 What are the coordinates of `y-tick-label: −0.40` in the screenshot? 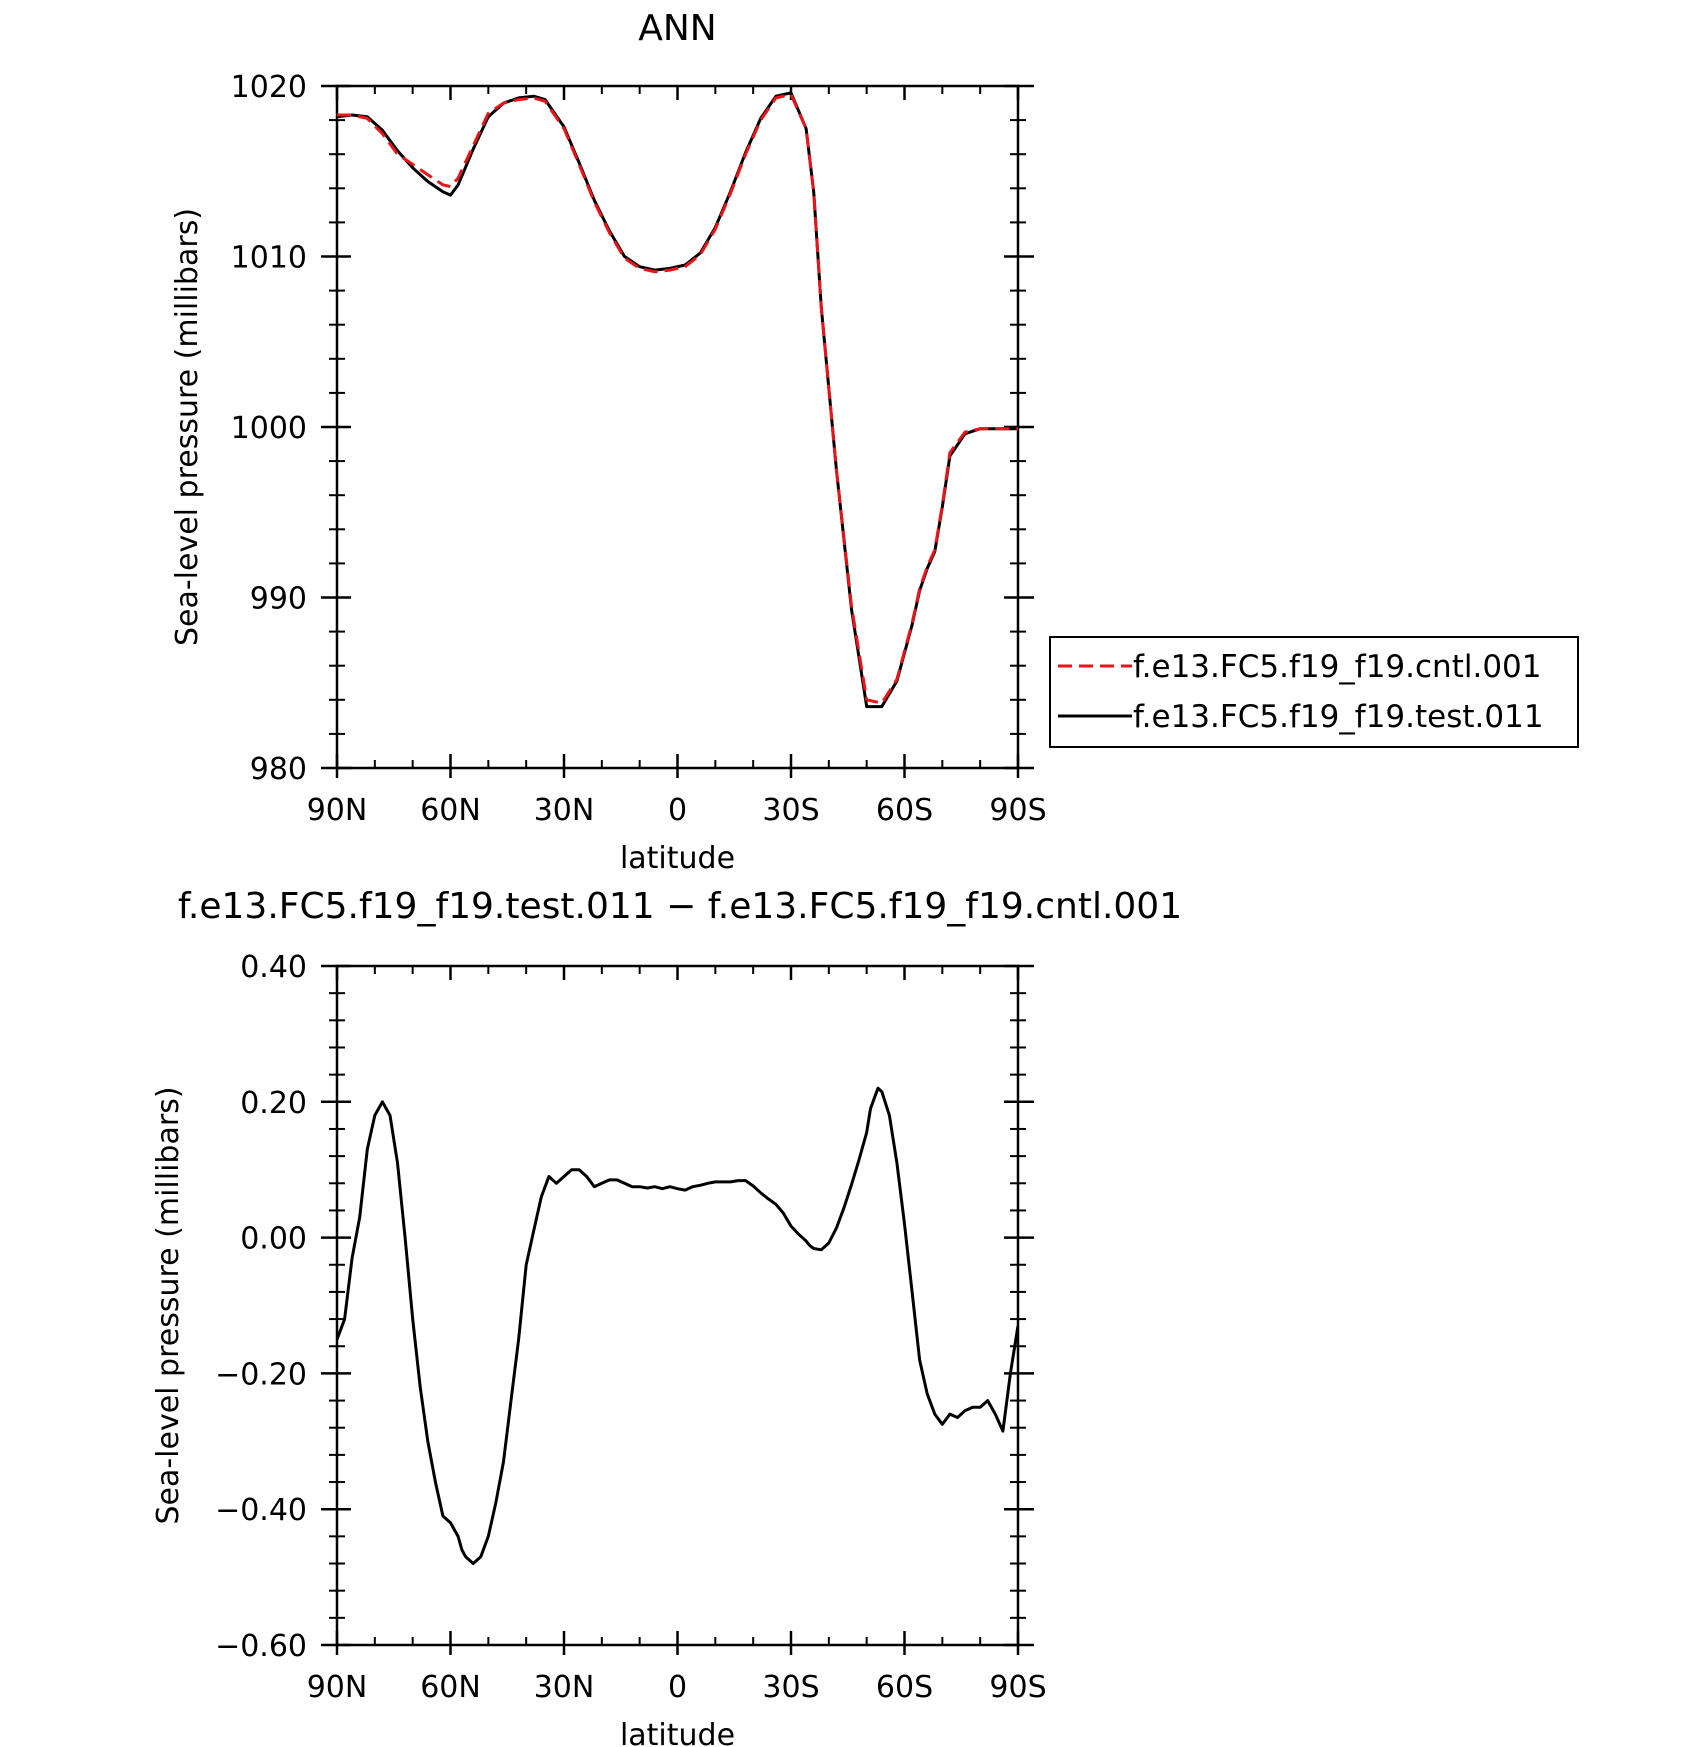 It's located at (261, 1510).